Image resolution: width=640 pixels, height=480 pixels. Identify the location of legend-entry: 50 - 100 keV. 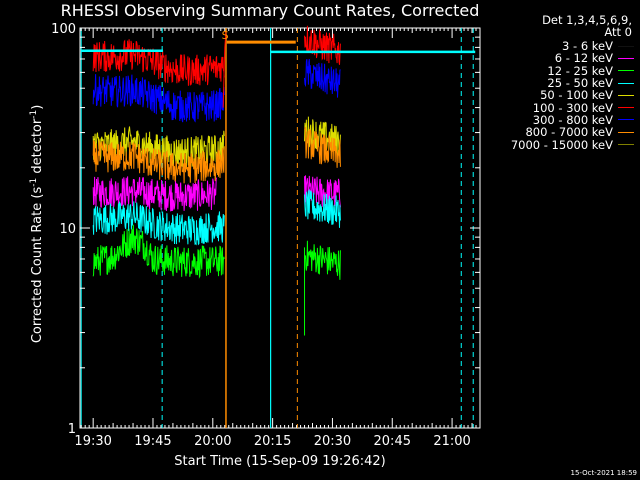
(557, 95).